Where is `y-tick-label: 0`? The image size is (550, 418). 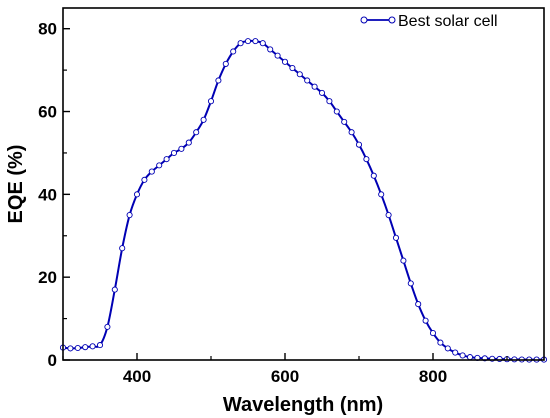
y-tick-label: 0 is located at coordinates (52, 360).